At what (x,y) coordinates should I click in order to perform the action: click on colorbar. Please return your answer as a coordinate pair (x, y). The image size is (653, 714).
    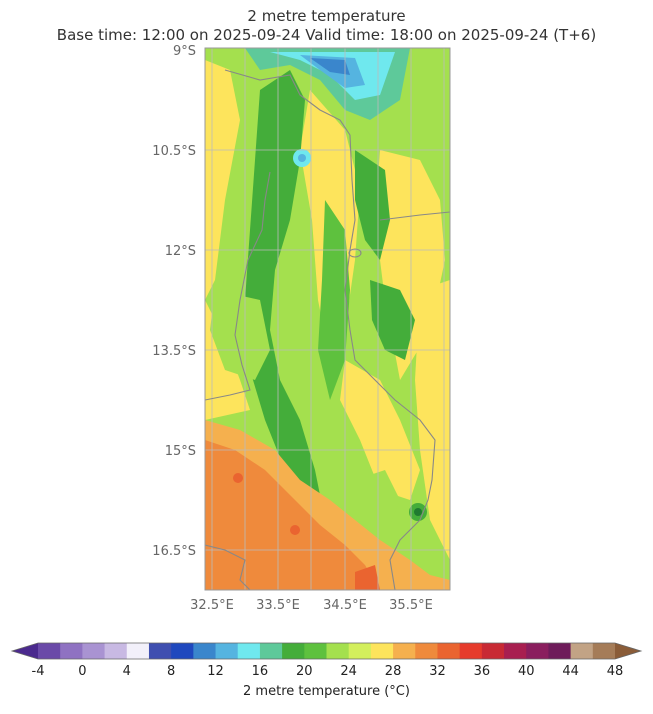
    Looking at the image, I should click on (326, 651).